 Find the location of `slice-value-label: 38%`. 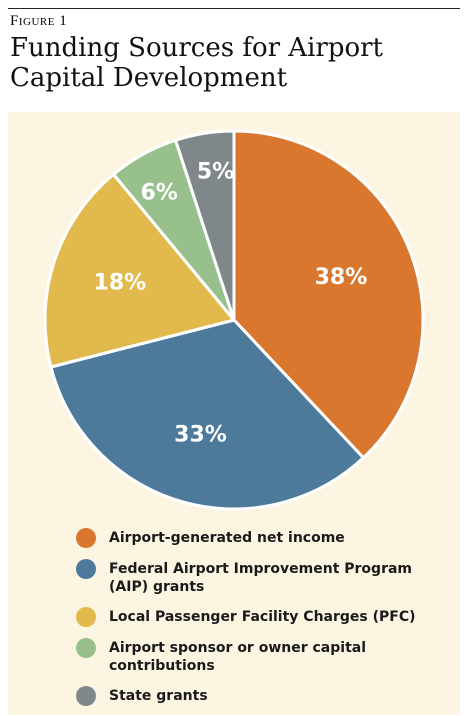

slice-value-label: 38% is located at coordinates (341, 277).